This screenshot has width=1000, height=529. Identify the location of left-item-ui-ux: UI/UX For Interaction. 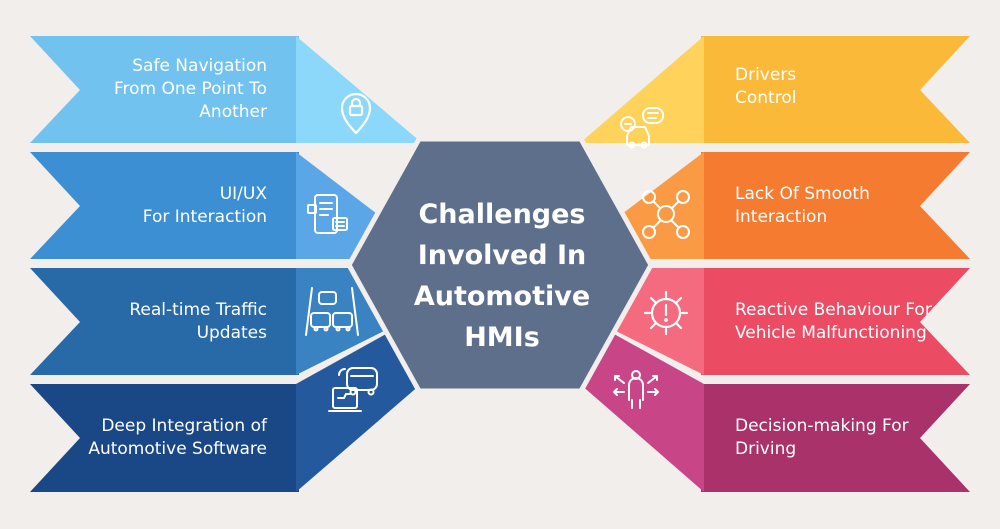
(205, 206).